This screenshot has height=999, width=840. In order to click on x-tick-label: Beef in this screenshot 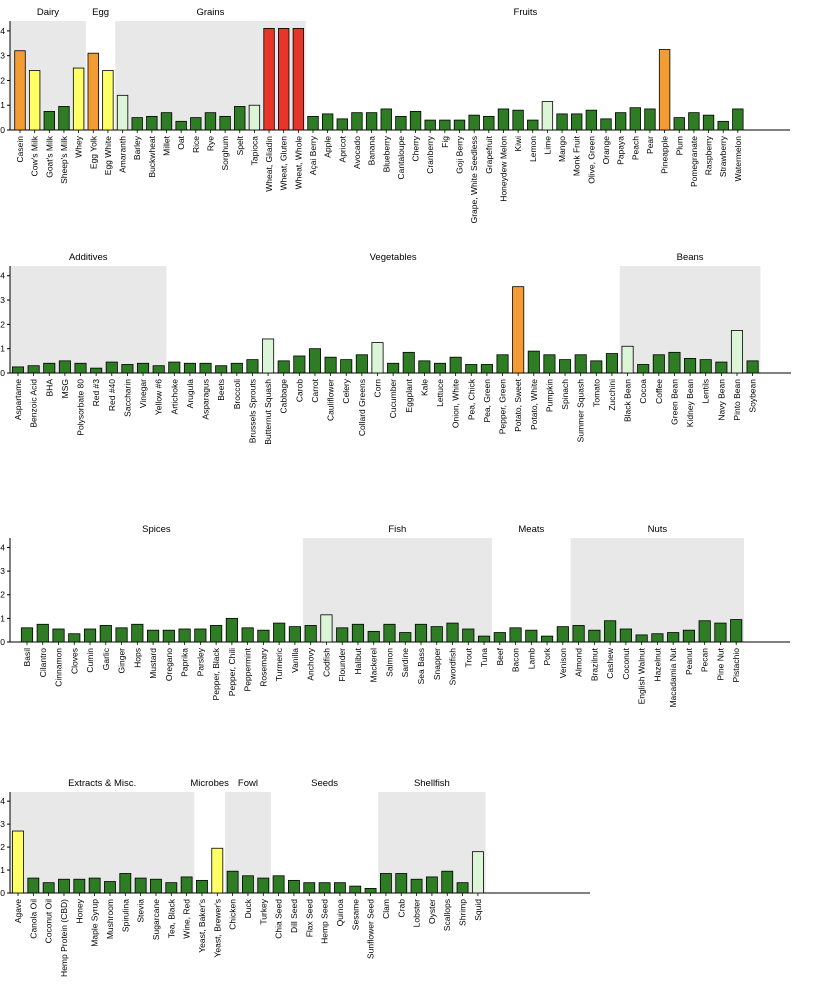, I will do `click(500, 656)`.